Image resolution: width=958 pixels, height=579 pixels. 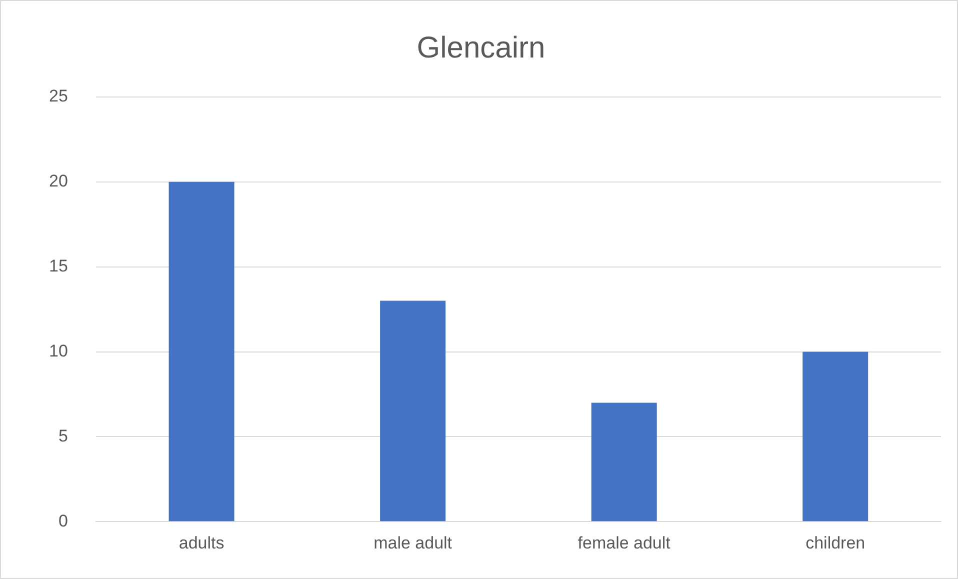 I want to click on chart-title: Glencairn, so click(x=481, y=47).